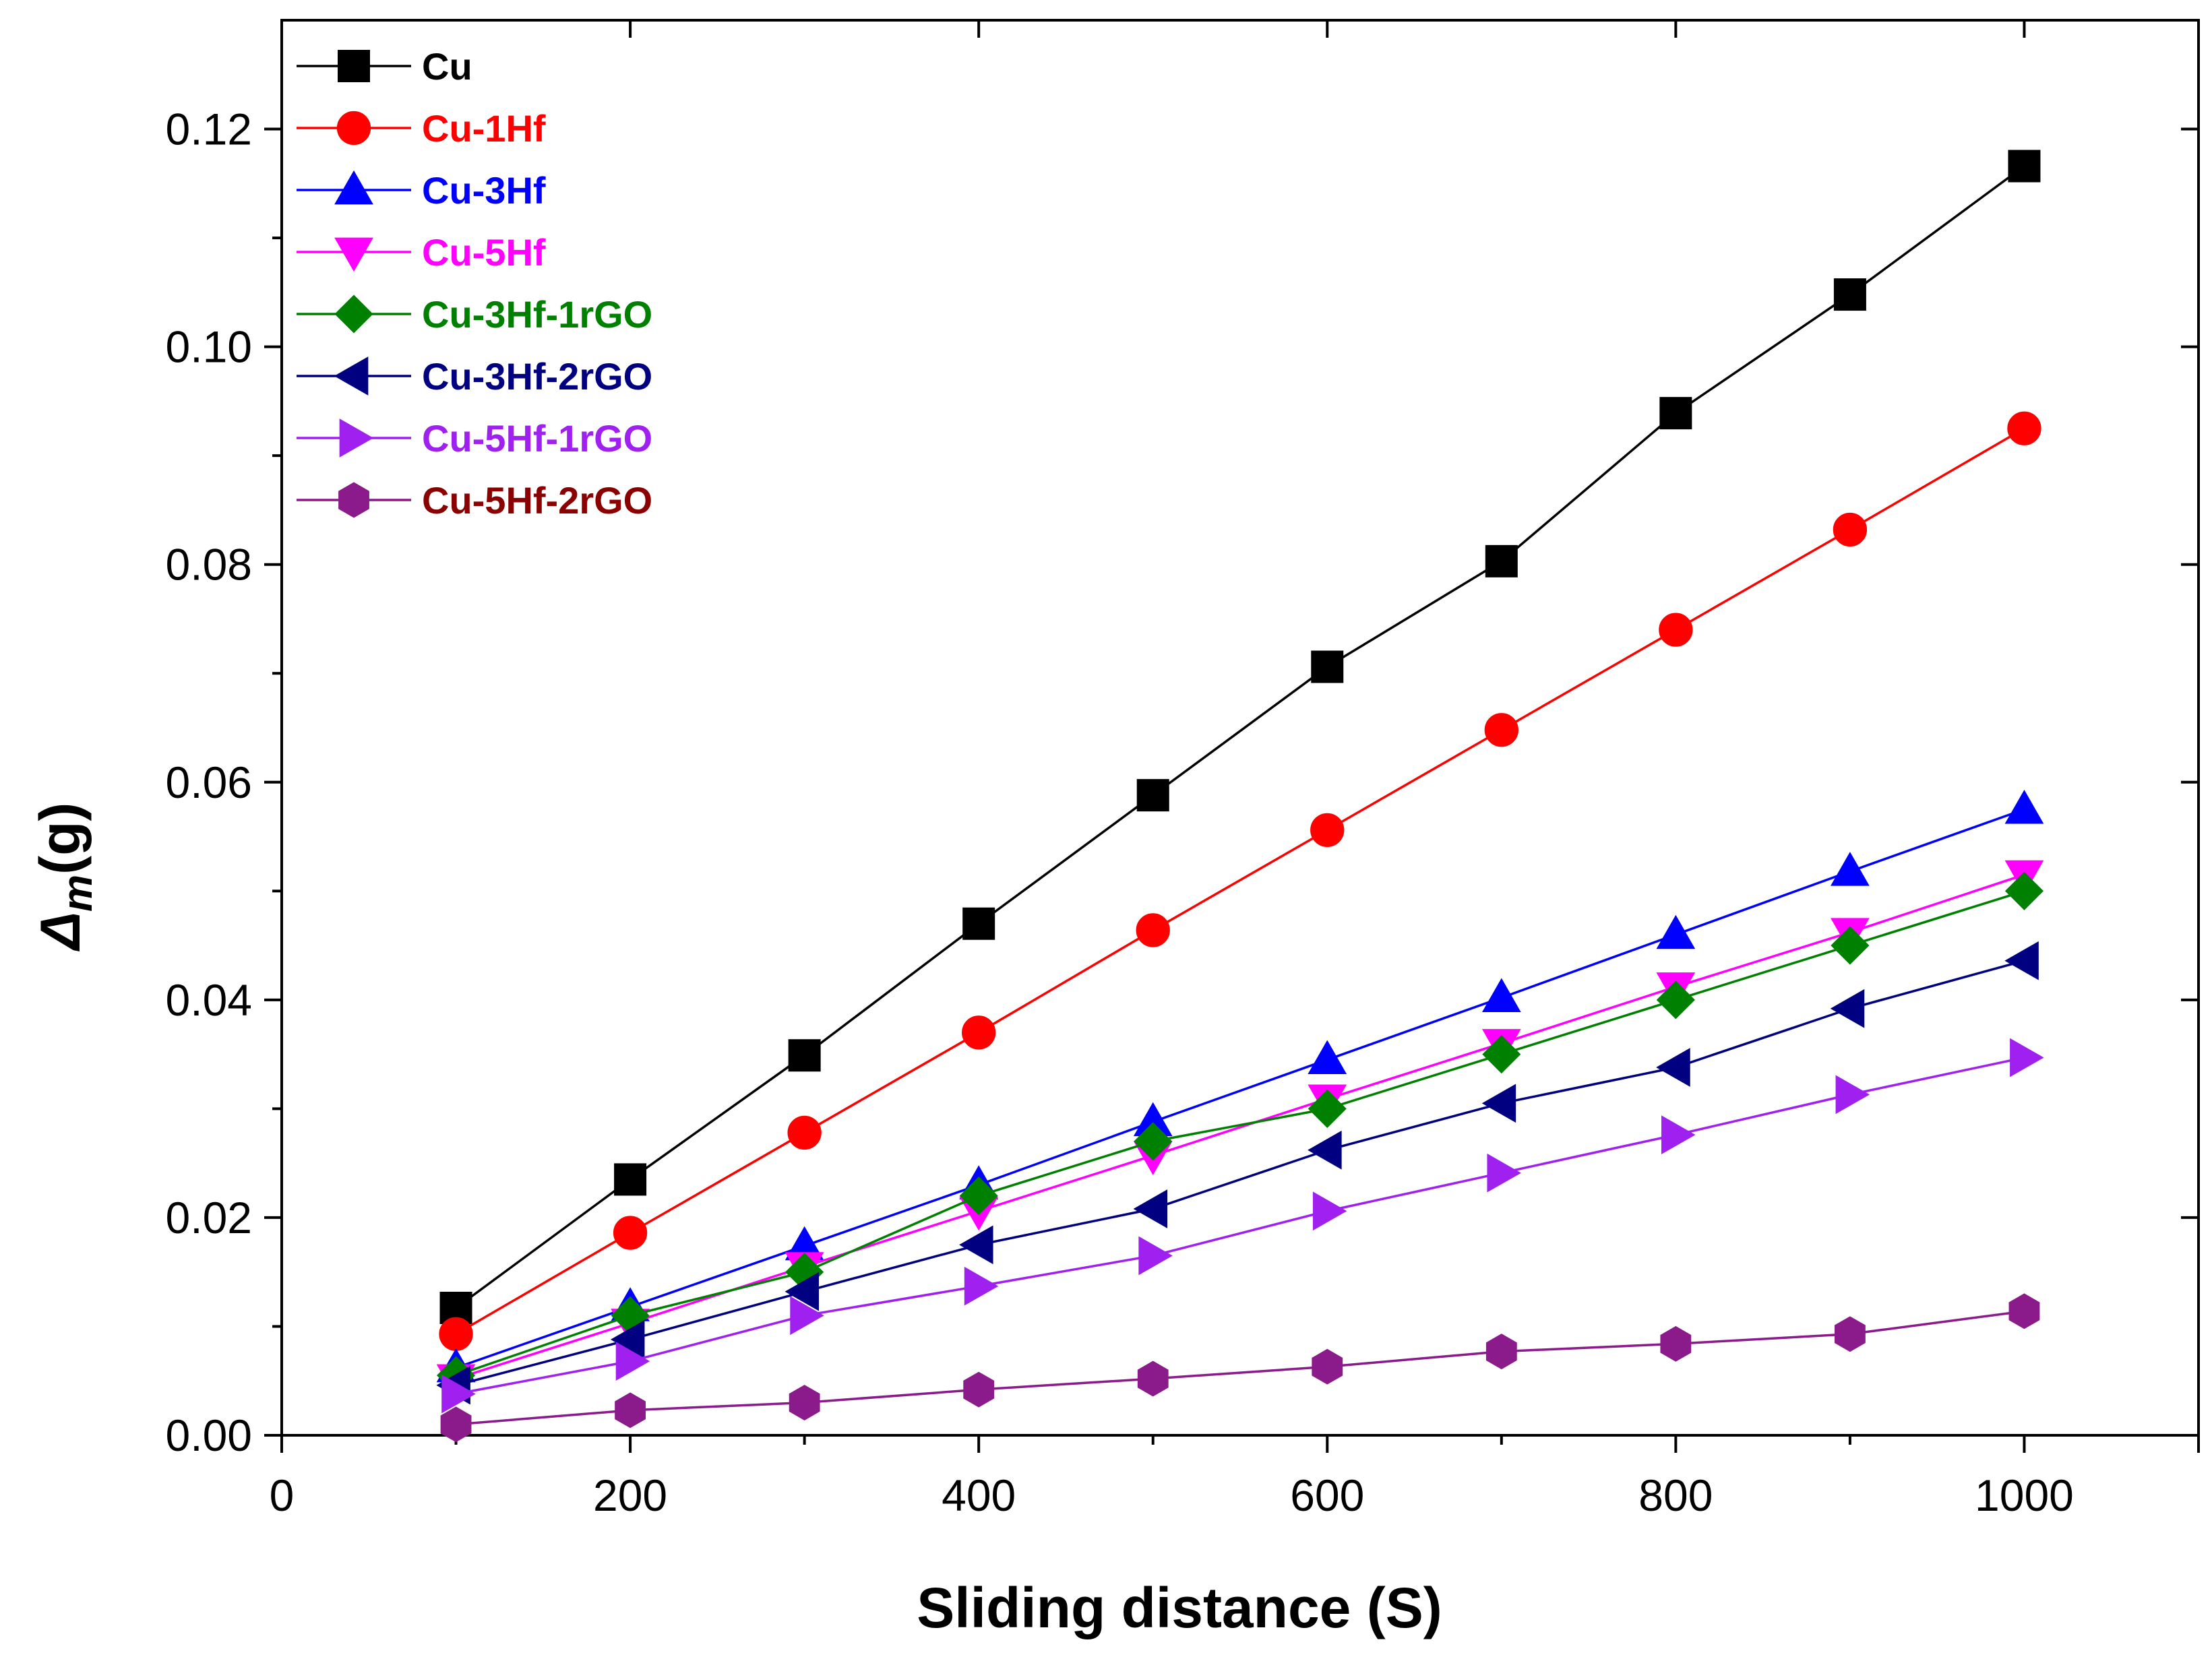 This screenshot has height=1659, width=2212. What do you see at coordinates (384, 66) in the screenshot?
I see `legend-entry: Cu` at bounding box center [384, 66].